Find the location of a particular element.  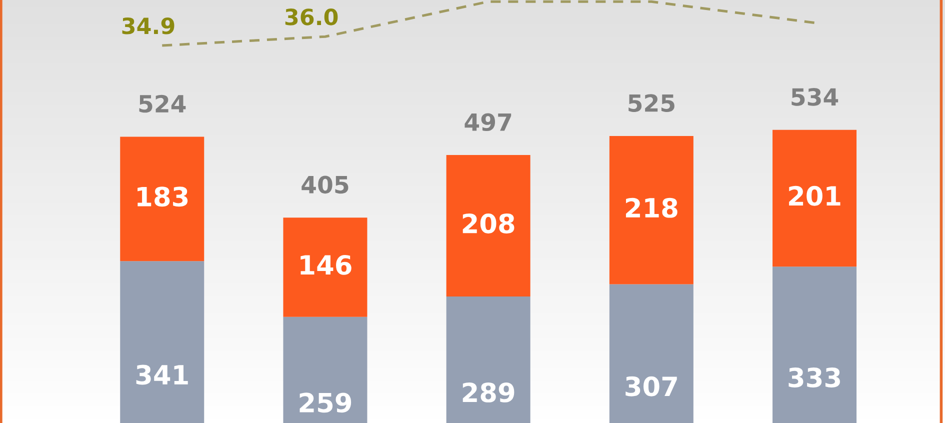

total-label: 497 is located at coordinates (488, 122).